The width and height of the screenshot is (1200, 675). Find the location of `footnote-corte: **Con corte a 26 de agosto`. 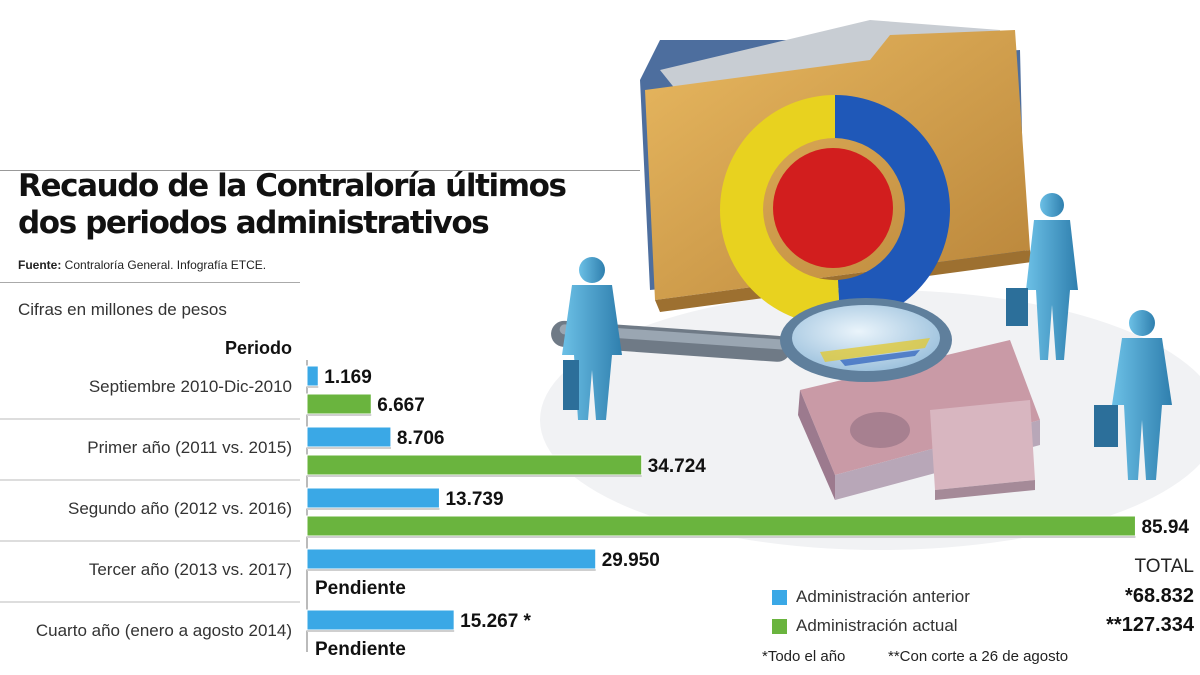

footnote-corte: **Con corte a 26 de agosto is located at coordinates (978, 656).